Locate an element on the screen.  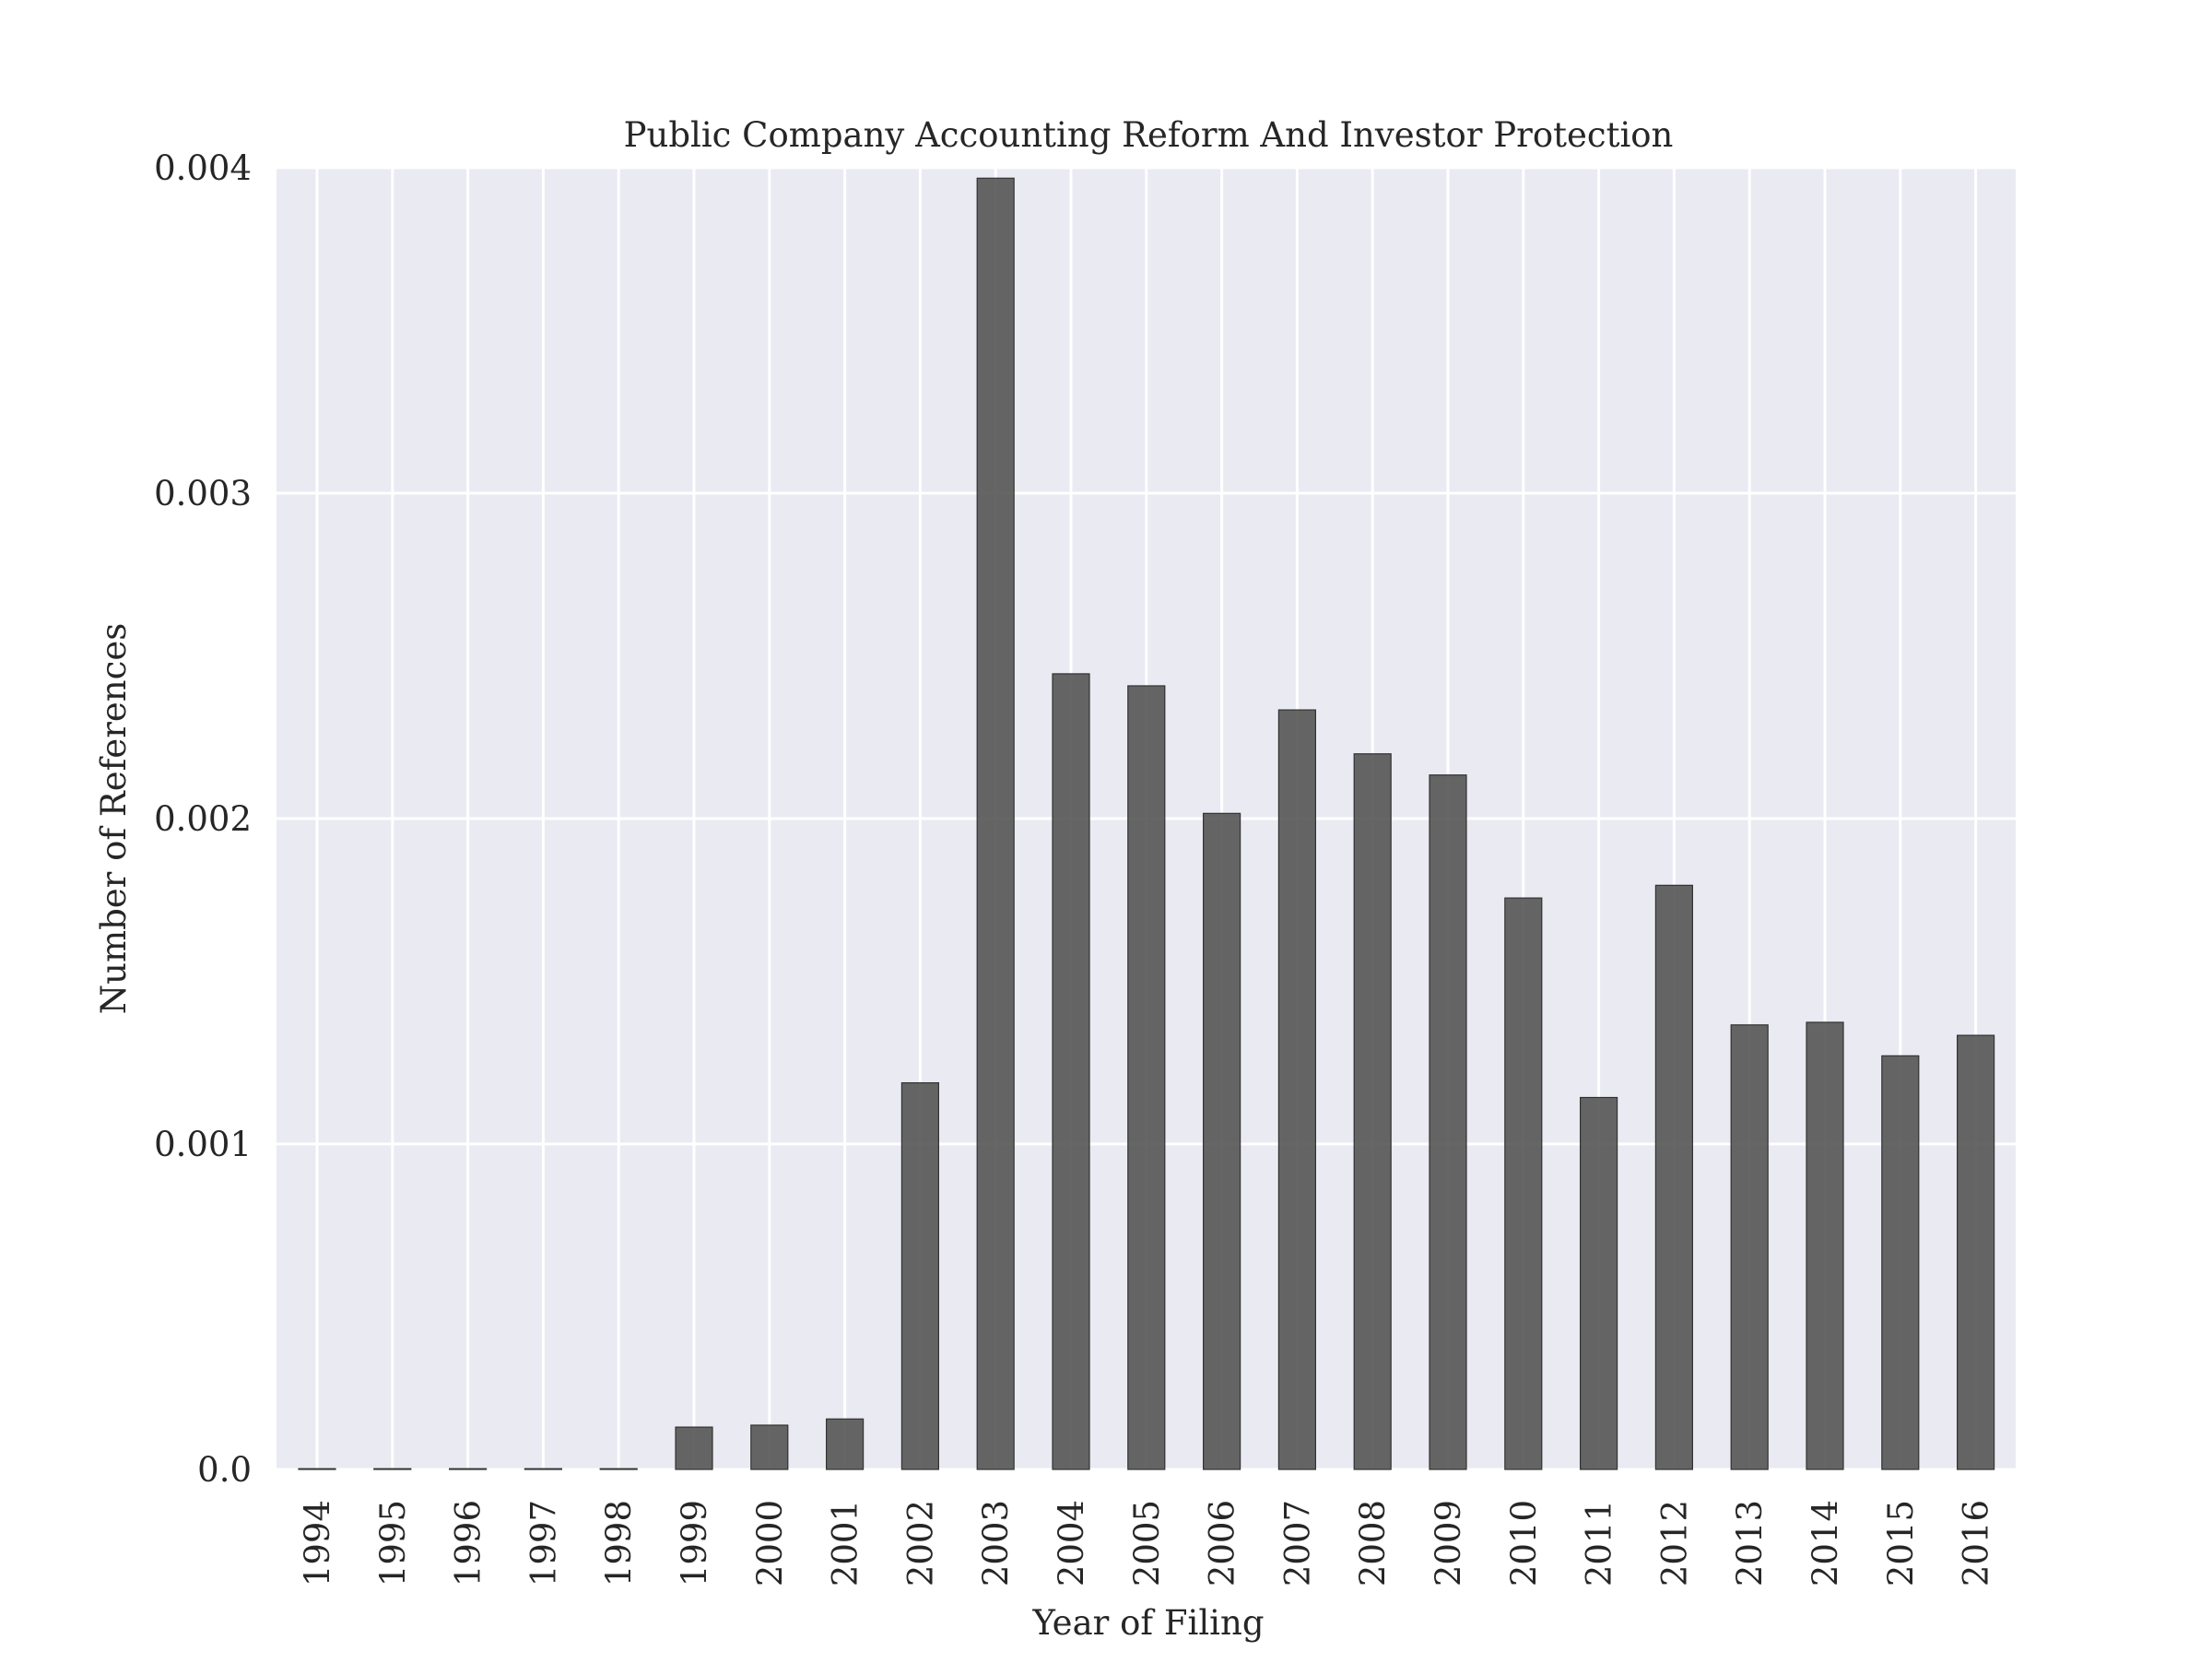
x-tick-label: 2016 is located at coordinates (1976, 1543).